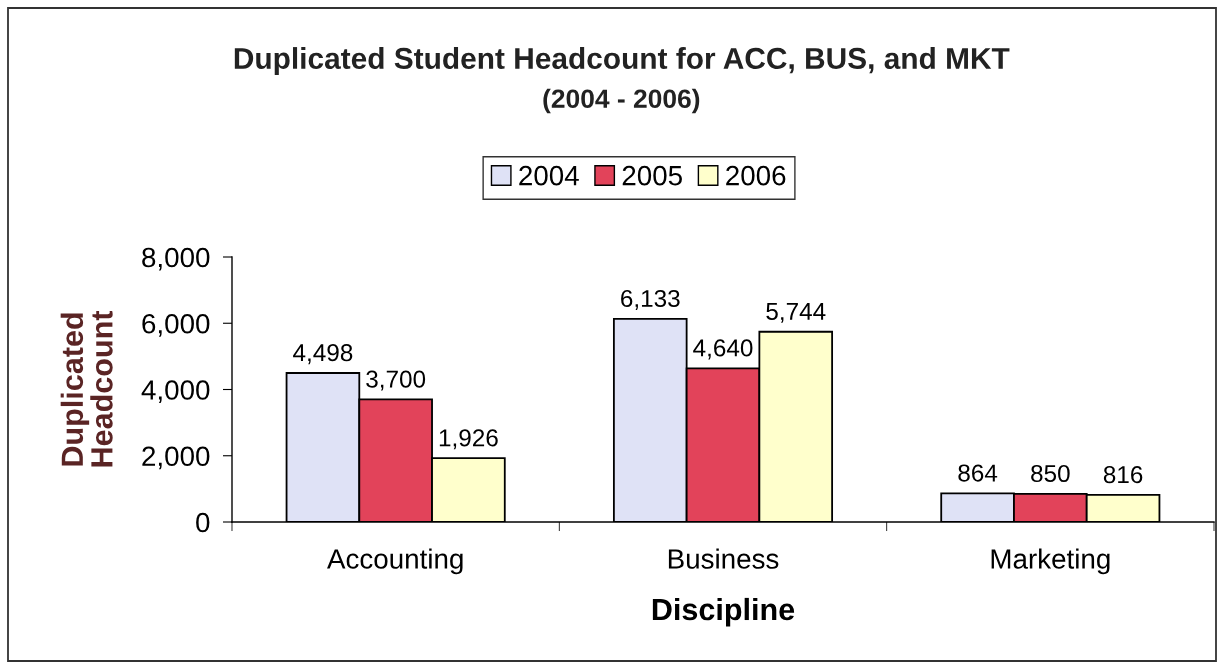 The height and width of the screenshot is (665, 1223). What do you see at coordinates (176, 458) in the screenshot?
I see `y-tick-label: 2,000` at bounding box center [176, 458].